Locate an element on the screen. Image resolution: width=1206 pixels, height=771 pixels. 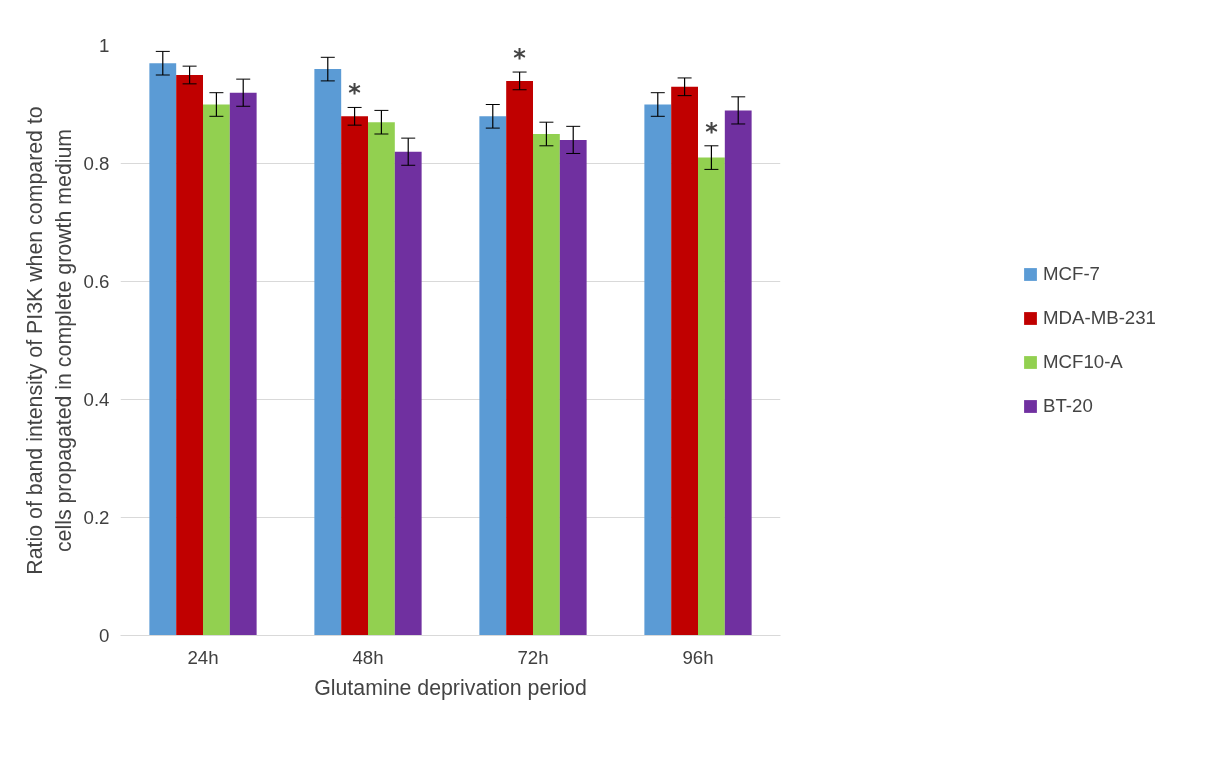
y-tick-label: 0.2 is located at coordinates (96, 517).